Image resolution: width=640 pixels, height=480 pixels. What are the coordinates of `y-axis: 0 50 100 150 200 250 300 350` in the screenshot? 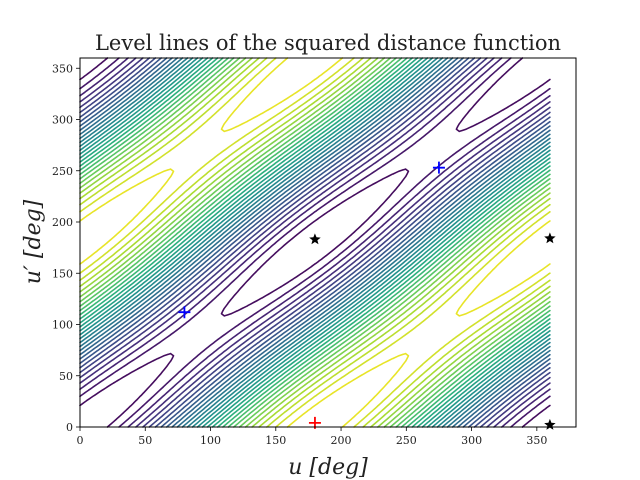 It's located at (66, 248).